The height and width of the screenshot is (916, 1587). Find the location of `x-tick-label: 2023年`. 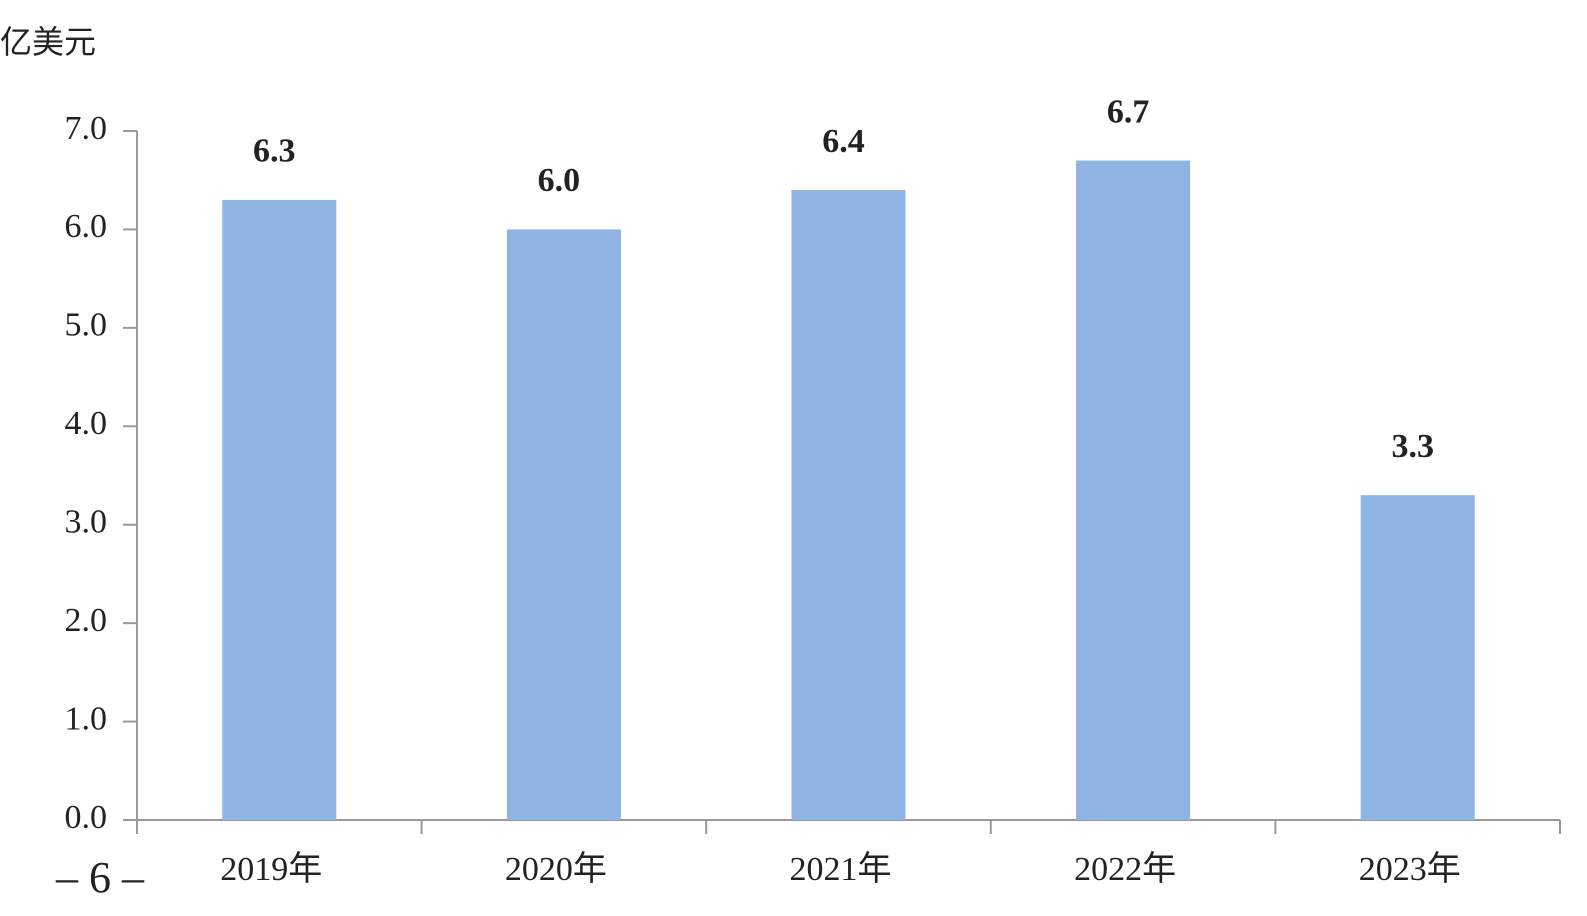

x-tick-label: 2023年 is located at coordinates (1410, 869).